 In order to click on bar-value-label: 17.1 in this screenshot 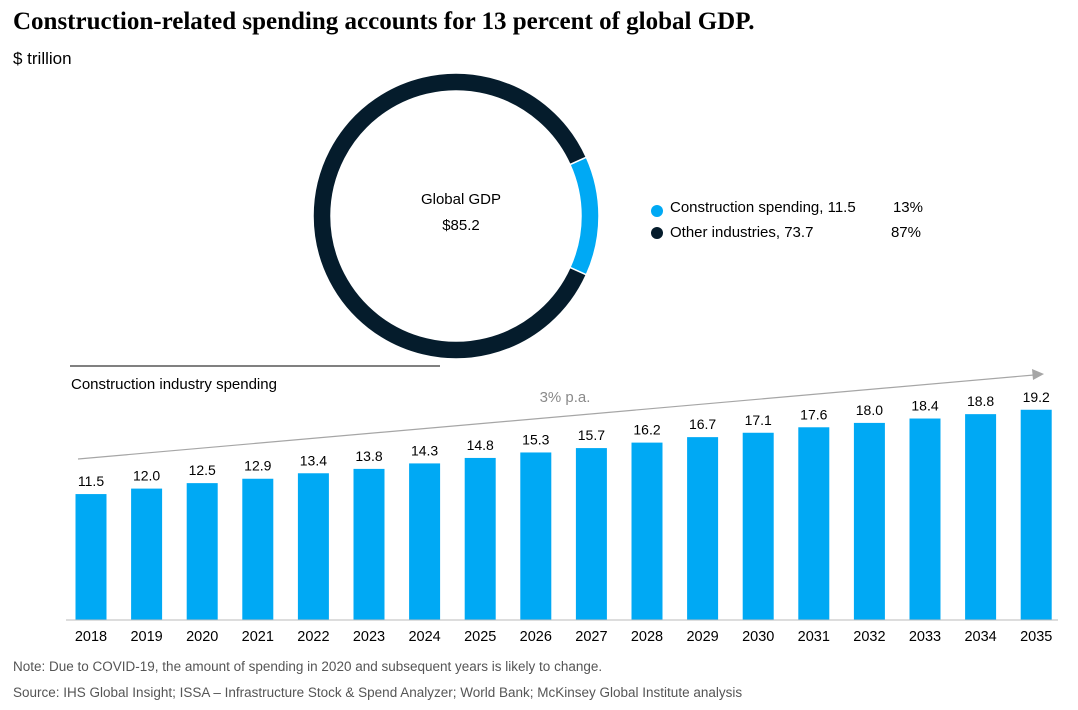, I will do `click(758, 420)`.